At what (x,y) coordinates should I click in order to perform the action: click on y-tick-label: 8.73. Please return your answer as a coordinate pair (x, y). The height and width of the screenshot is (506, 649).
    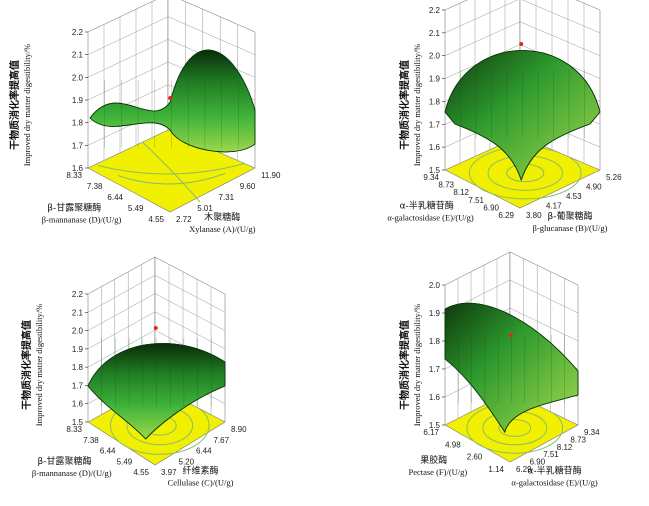
    Looking at the image, I should click on (446, 185).